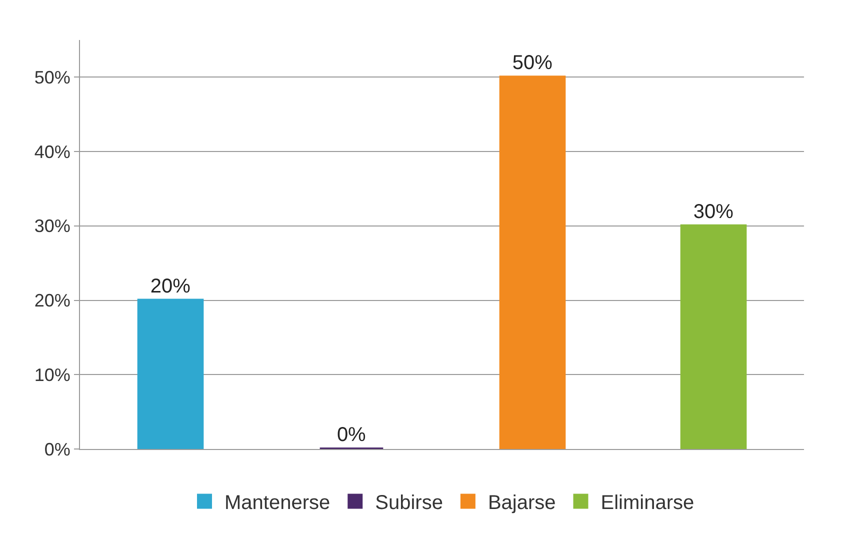  Describe the element at coordinates (52, 152) in the screenshot. I see `y-tick-label: 40%` at that location.